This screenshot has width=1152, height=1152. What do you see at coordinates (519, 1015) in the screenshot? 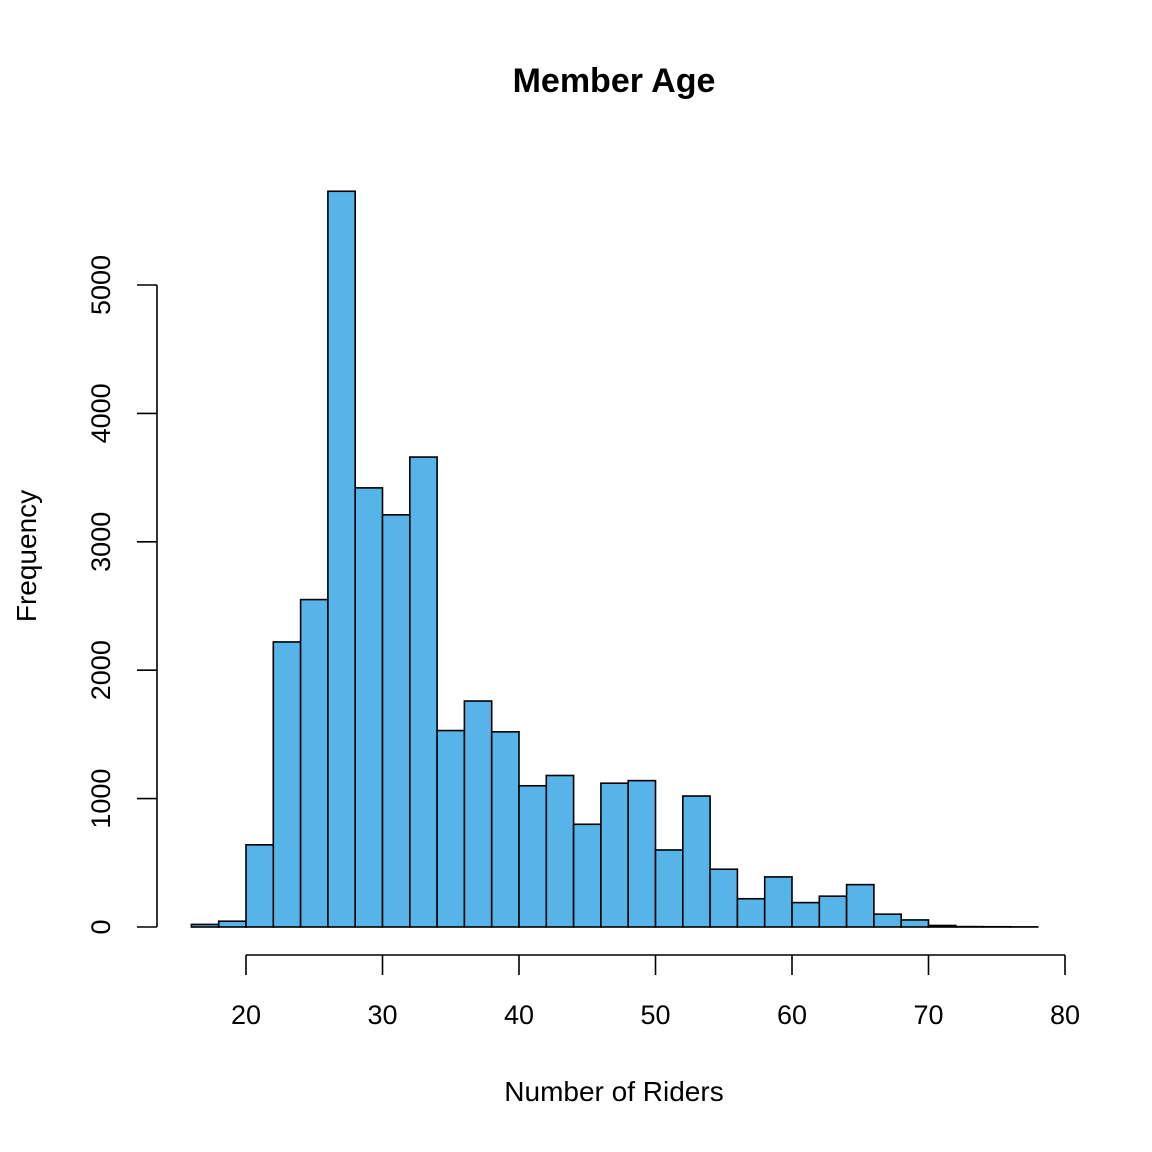
I see `x-tick-label: 40` at bounding box center [519, 1015].